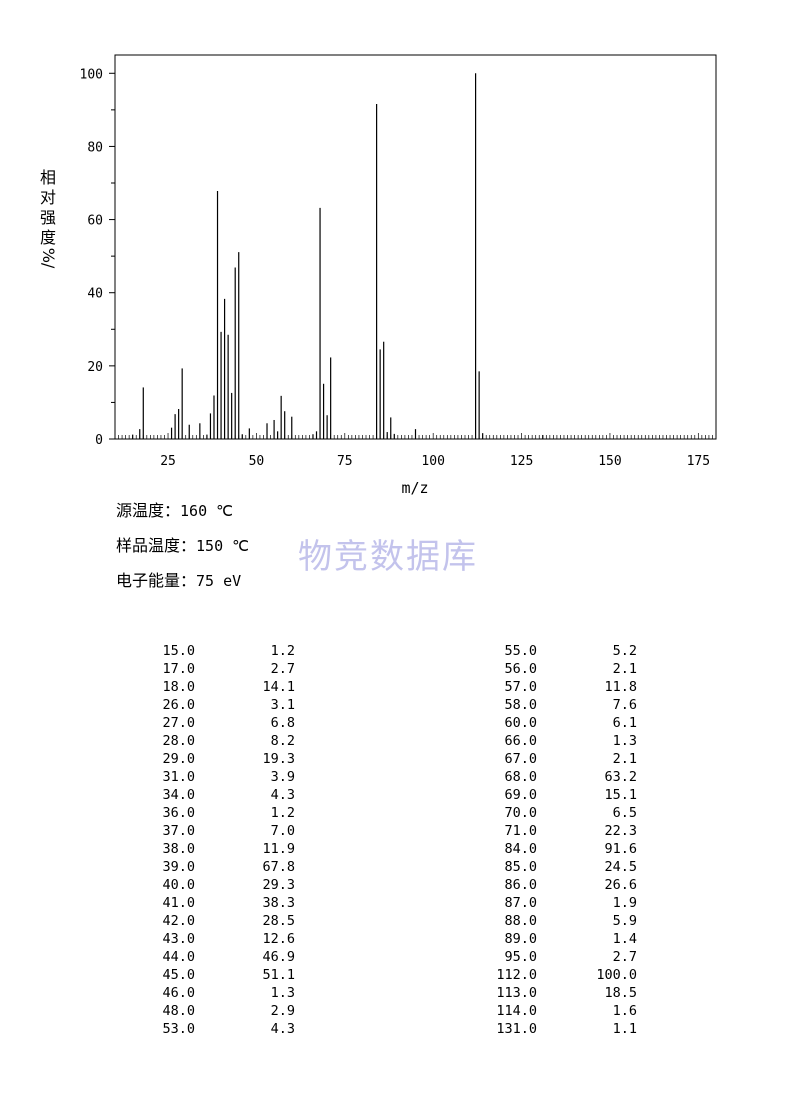 Image resolution: width=794 pixels, height=1106 pixels. I want to click on intensity-value: 11.9, so click(278, 849).